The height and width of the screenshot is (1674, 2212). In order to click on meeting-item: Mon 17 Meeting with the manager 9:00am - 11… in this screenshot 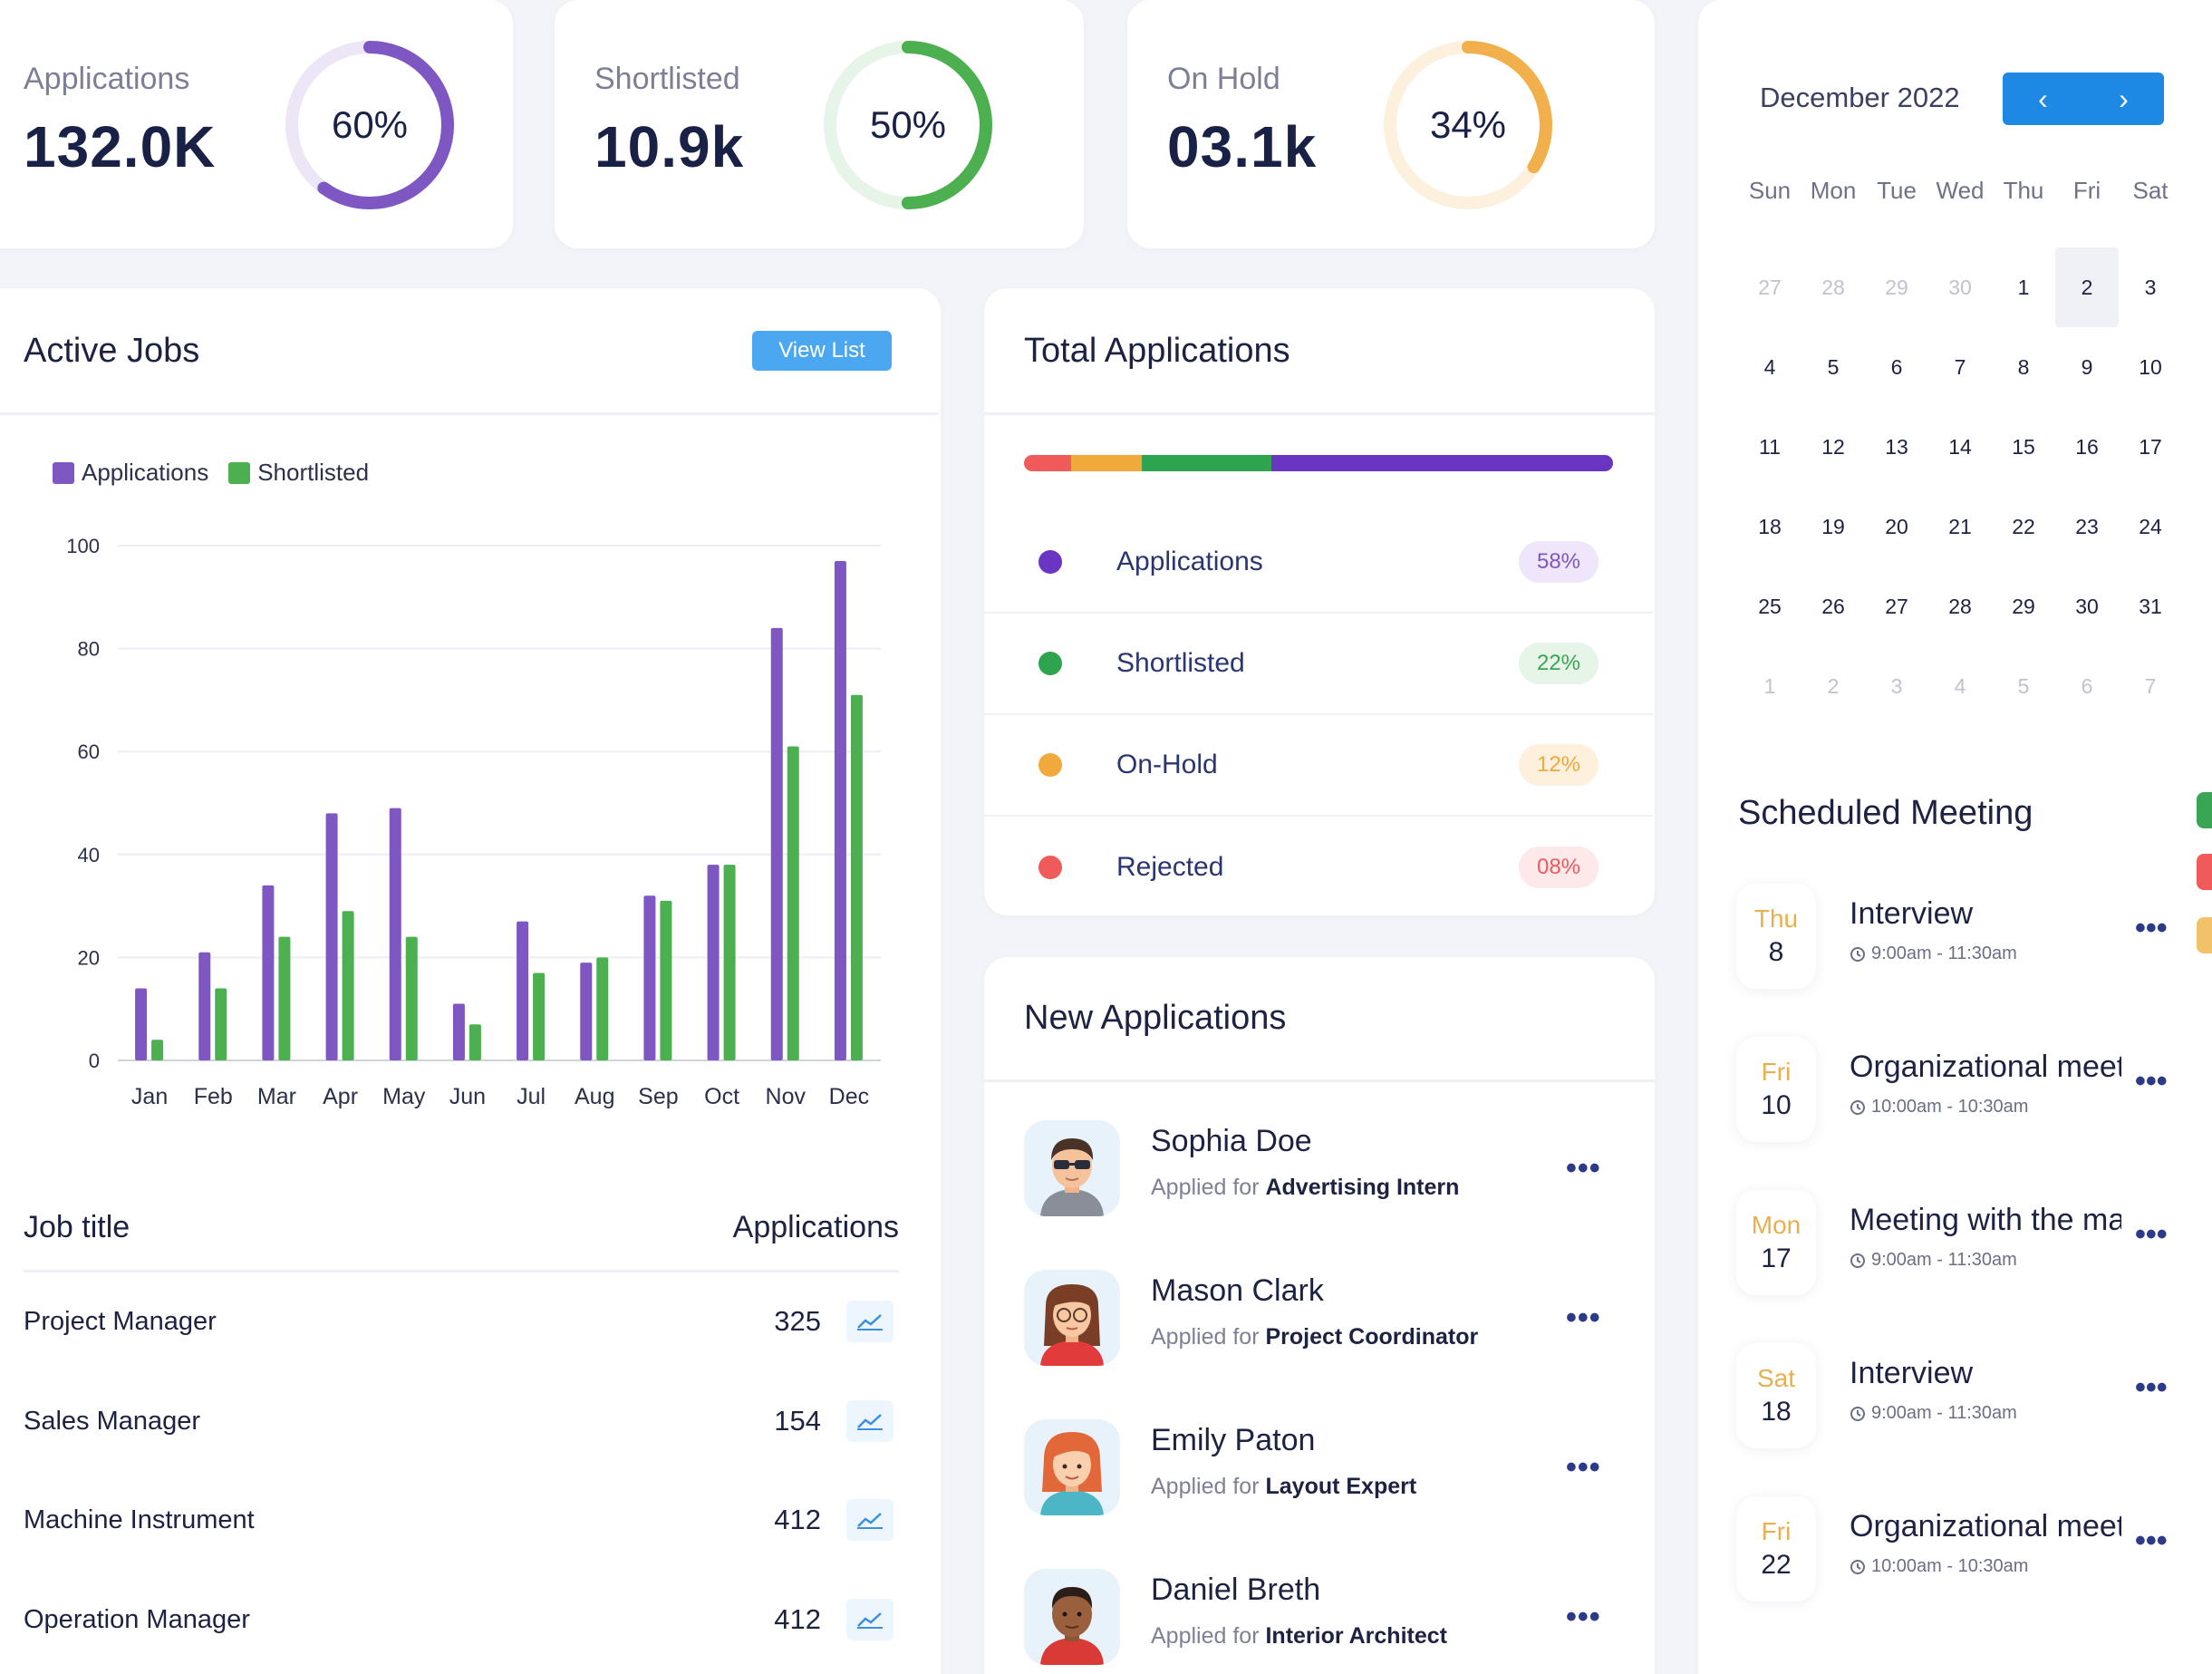, I will do `click(1962, 1244)`.